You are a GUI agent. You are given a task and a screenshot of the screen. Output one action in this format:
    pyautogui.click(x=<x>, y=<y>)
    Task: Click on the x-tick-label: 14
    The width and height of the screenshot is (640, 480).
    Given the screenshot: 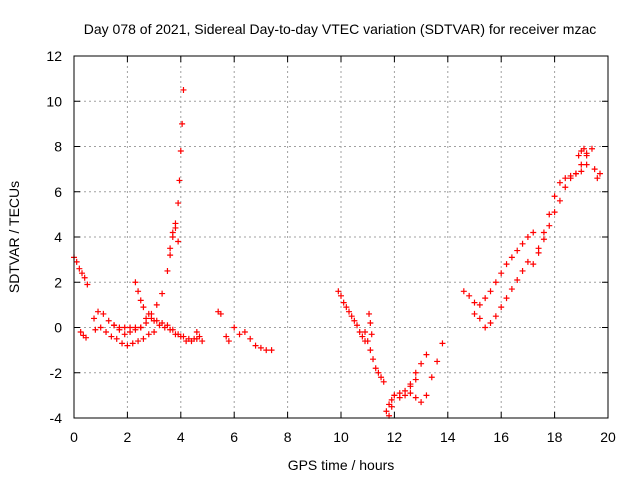 What is the action you would take?
    pyautogui.click(x=448, y=437)
    